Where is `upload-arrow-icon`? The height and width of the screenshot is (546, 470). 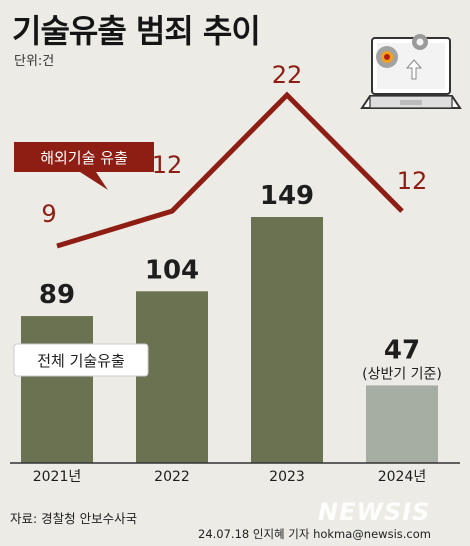 upload-arrow-icon is located at coordinates (414, 69).